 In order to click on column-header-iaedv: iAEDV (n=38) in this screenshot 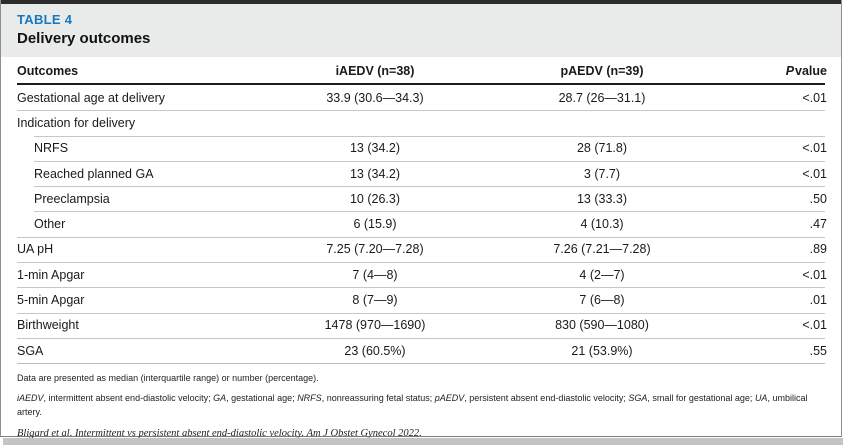, I will do `click(375, 71)`.